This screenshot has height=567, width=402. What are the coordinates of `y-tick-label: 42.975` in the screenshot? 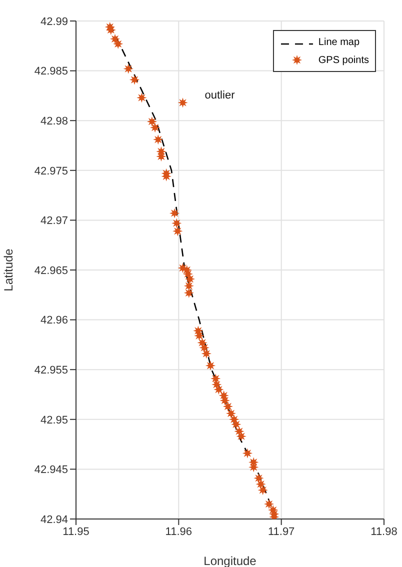 It's located at (51, 171).